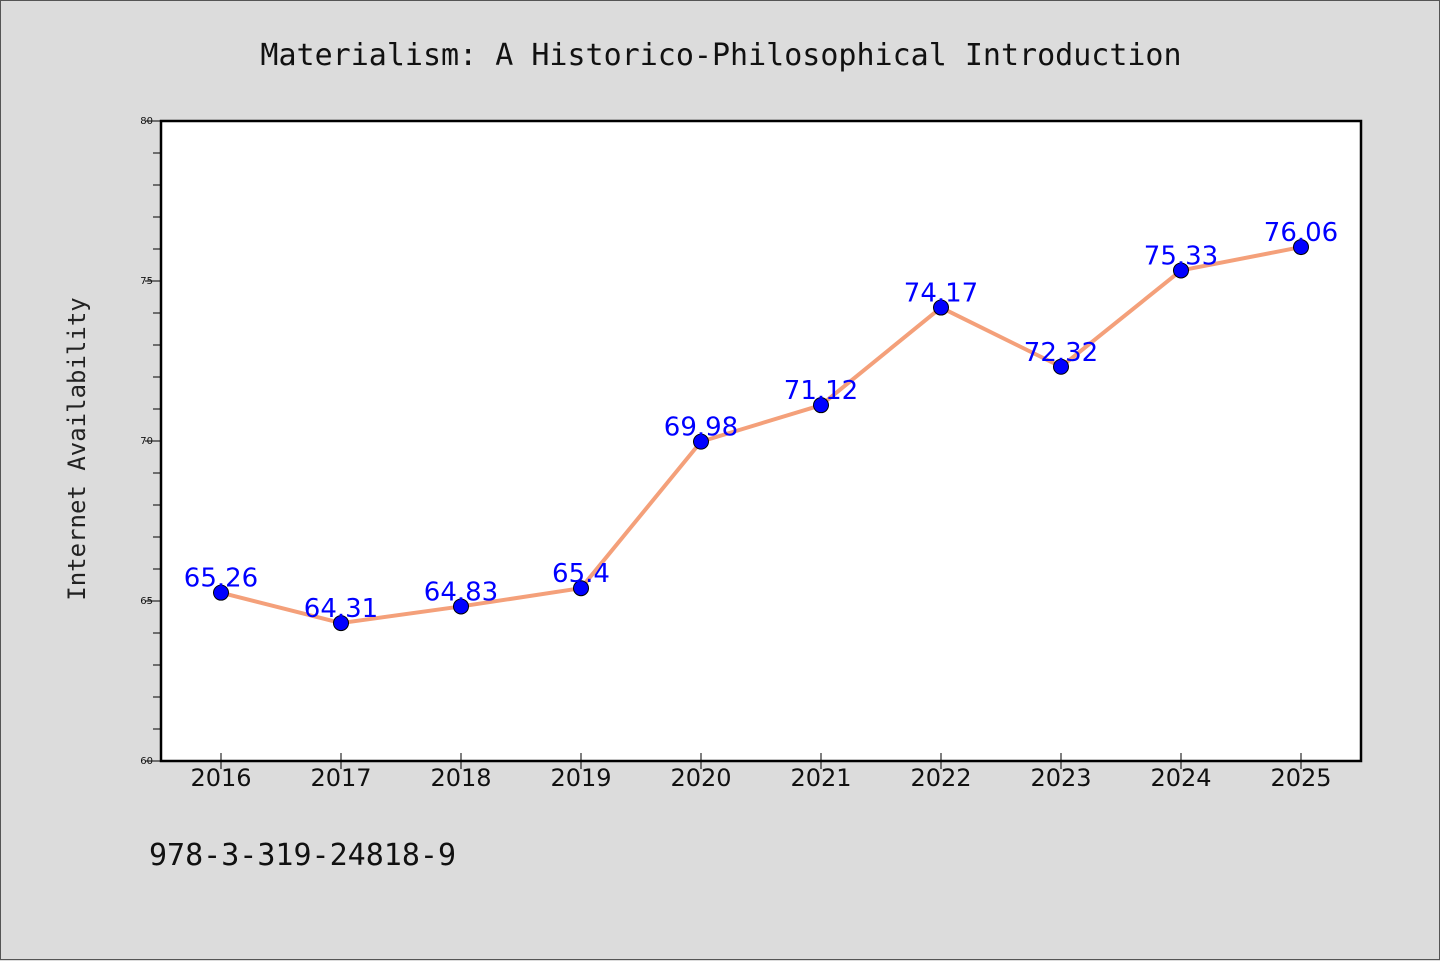 The image size is (1440, 961). Describe the element at coordinates (146, 281) in the screenshot. I see `y-tick-label: 75` at that location.